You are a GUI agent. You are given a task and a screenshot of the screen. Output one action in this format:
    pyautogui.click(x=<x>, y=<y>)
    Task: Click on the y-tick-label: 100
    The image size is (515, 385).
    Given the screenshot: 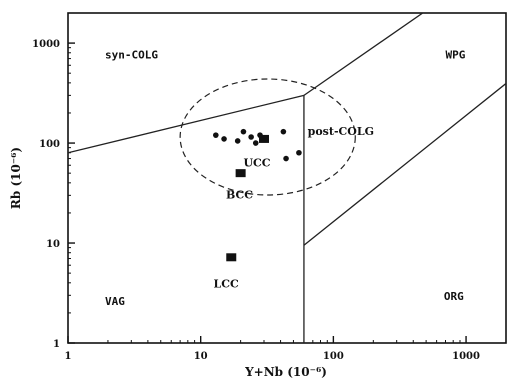 What is the action you would take?
    pyautogui.click(x=49, y=144)
    